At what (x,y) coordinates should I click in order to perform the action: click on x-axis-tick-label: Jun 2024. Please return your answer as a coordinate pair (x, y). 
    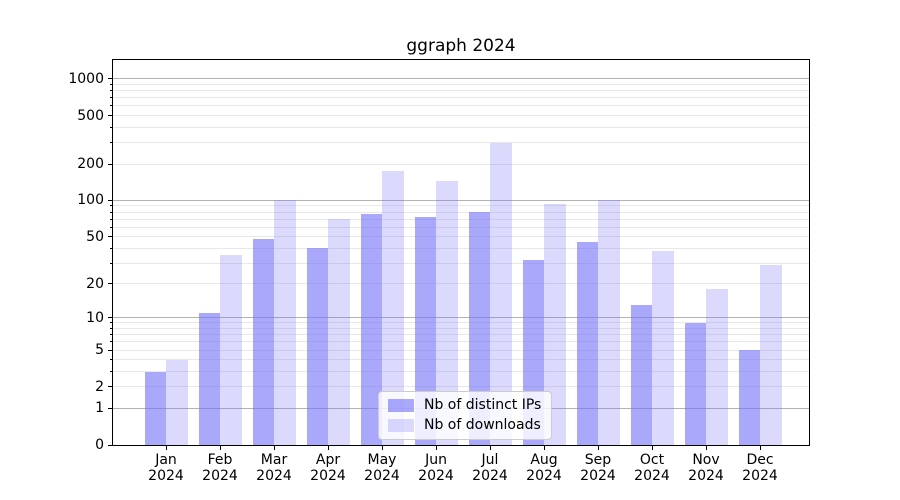
    Looking at the image, I should click on (436, 468).